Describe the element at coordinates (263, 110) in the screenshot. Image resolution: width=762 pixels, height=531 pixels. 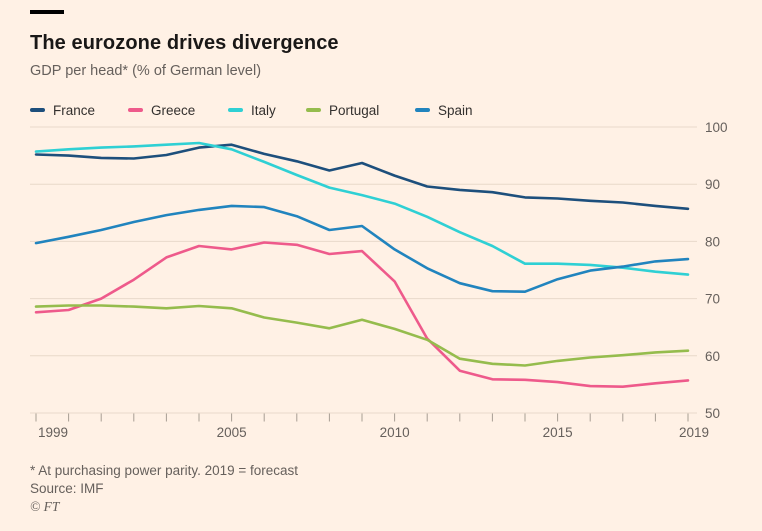
I see `legend-label-italy: Italy` at that location.